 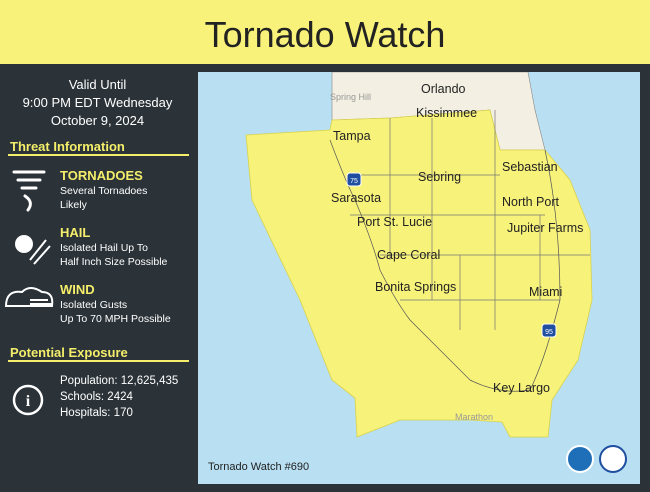 What do you see at coordinates (350, 97) in the screenshot?
I see `city-label: Spring Hill` at bounding box center [350, 97].